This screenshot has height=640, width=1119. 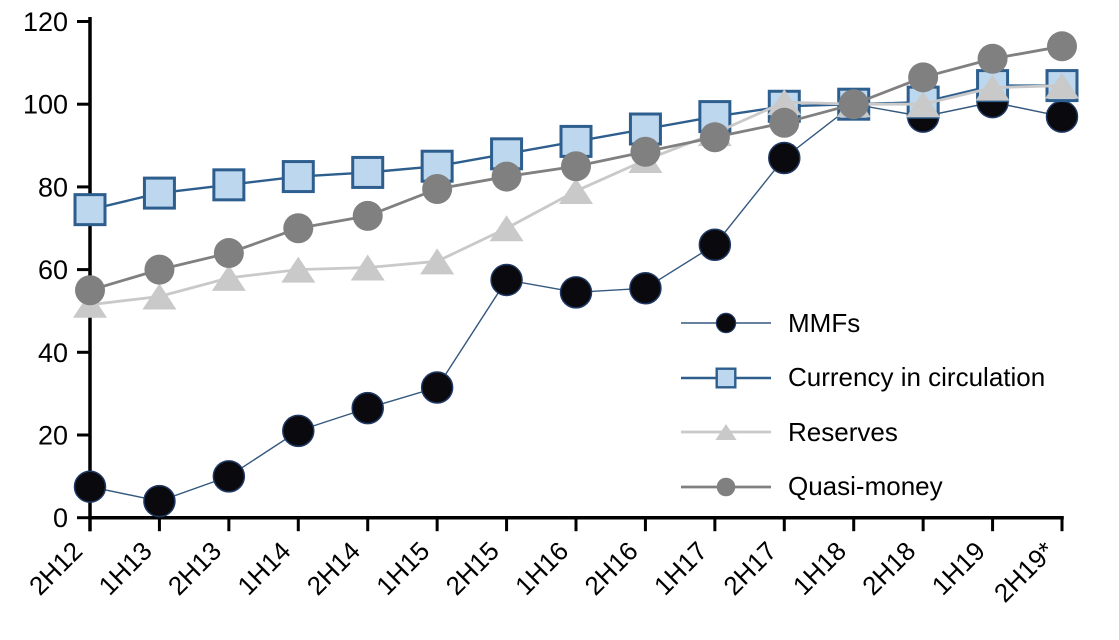 I want to click on x-tick-label: 2H19*, so click(x=1024, y=572).